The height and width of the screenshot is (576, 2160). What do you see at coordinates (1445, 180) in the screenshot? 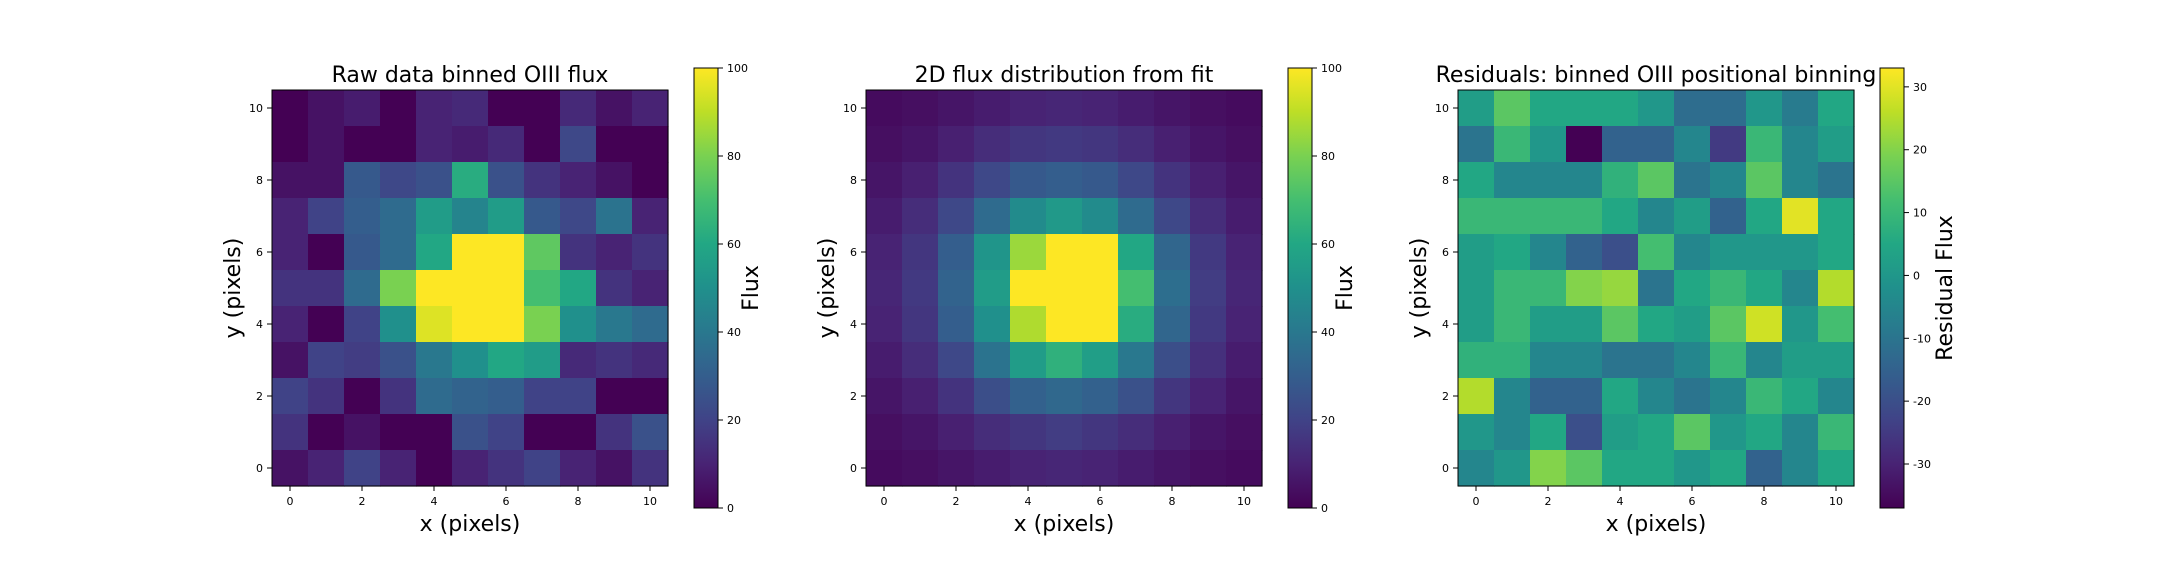
I see `y-tick-label: 8` at bounding box center [1445, 180].